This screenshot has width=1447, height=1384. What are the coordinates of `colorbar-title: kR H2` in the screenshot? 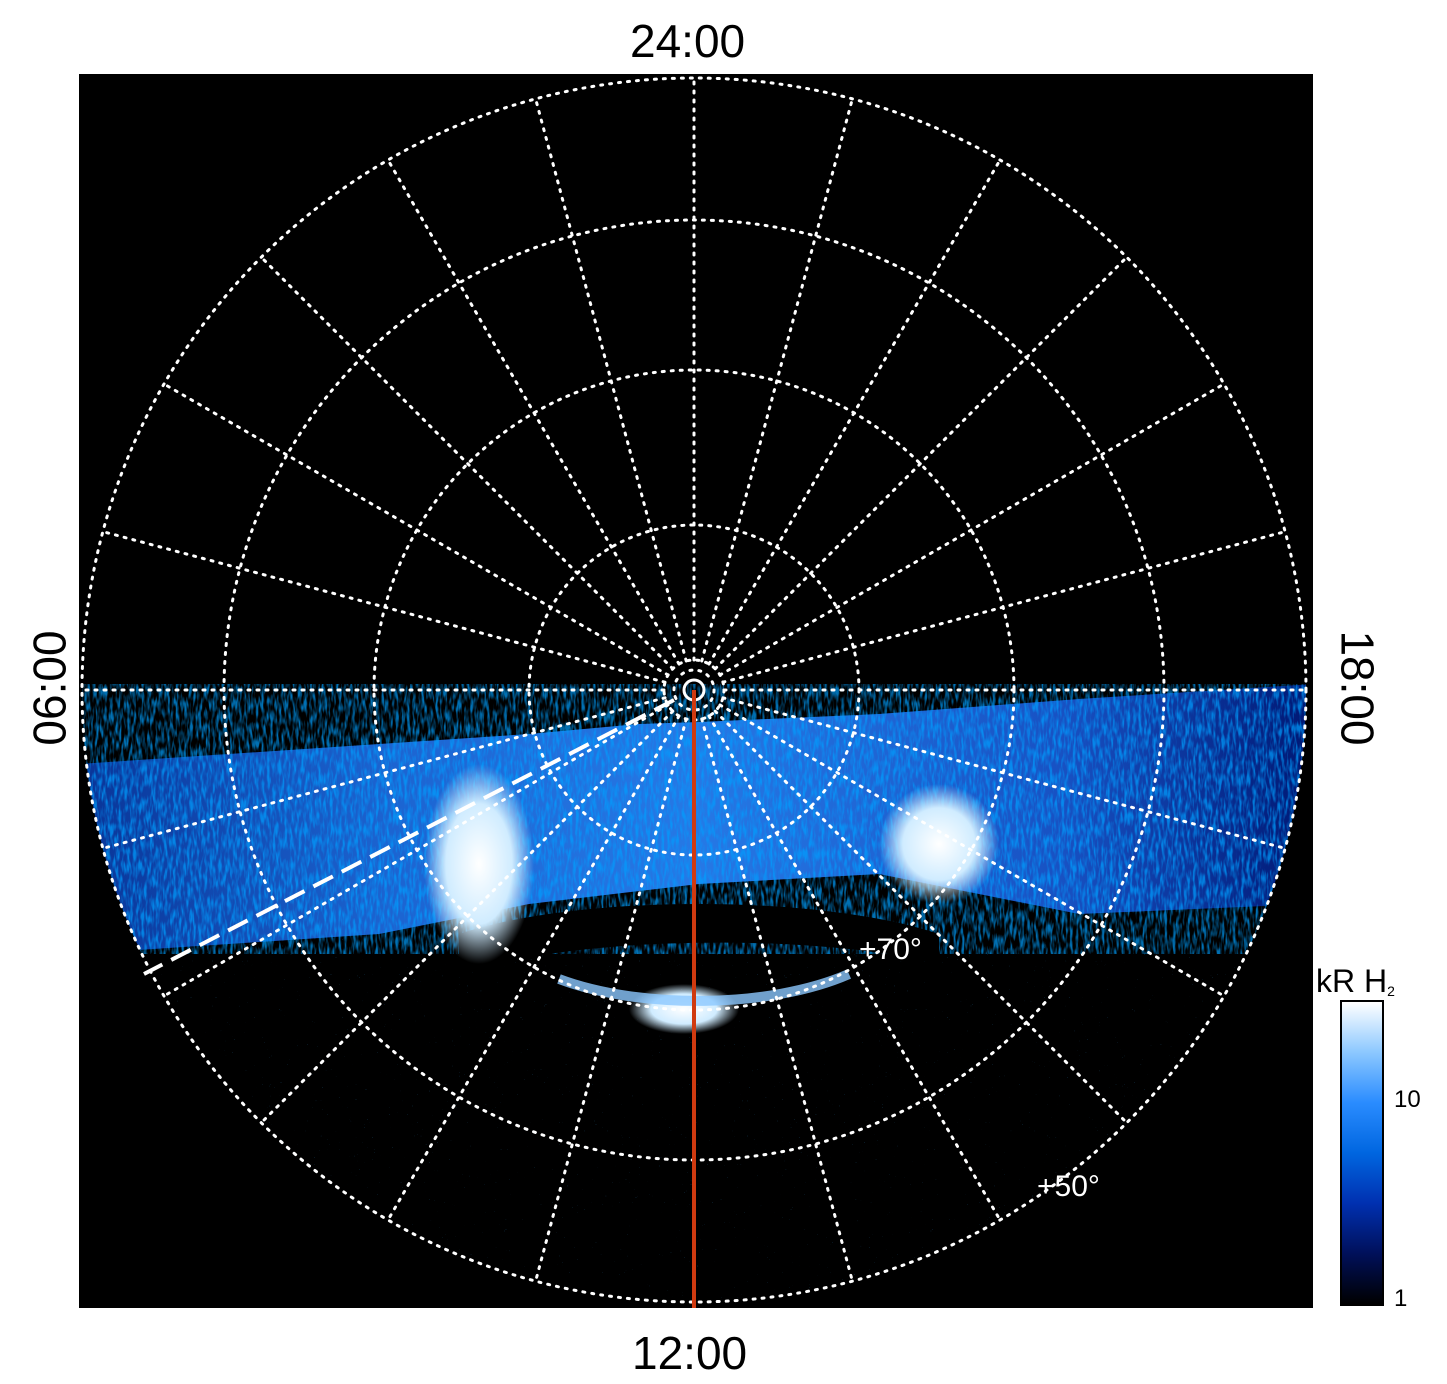 It's located at (1355, 981).